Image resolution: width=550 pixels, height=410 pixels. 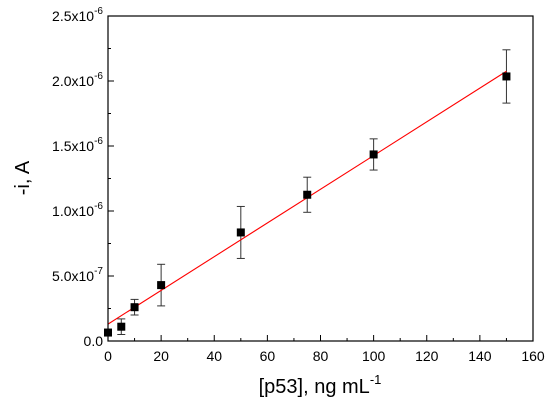 I want to click on x-tick-label: 160, so click(x=533, y=356).